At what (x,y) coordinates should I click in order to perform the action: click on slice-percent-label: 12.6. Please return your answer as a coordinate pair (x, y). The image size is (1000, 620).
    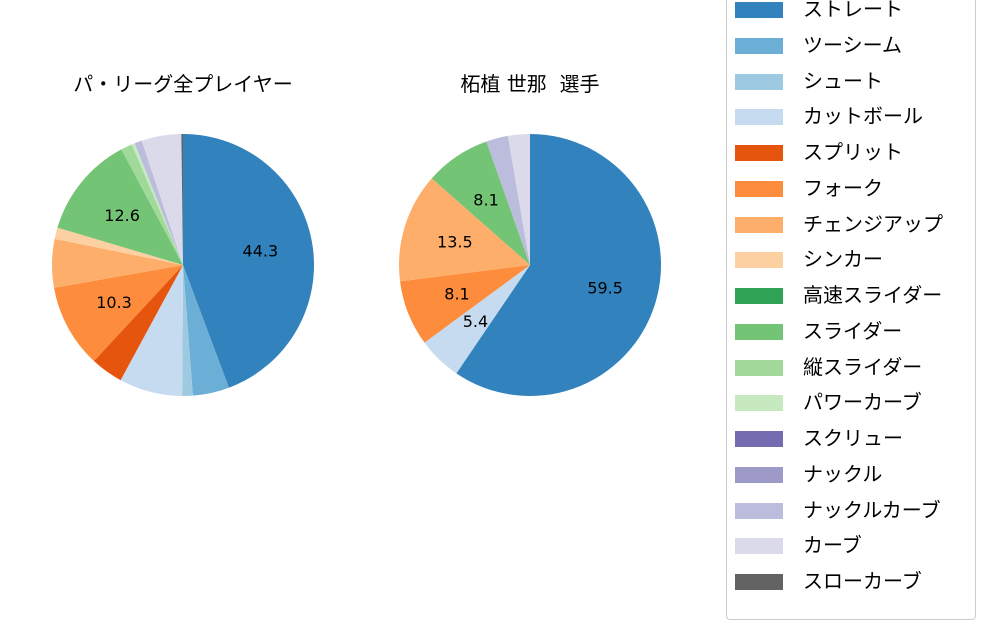
    Looking at the image, I should click on (122, 215).